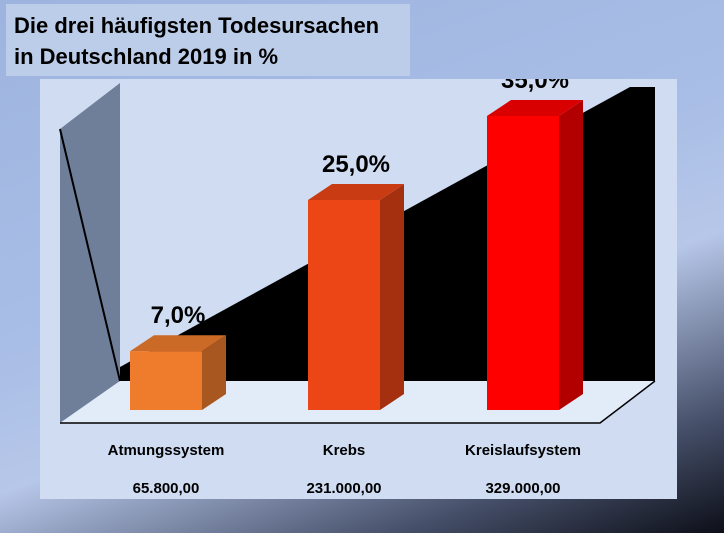 This screenshot has height=533, width=724. I want to click on count-label-0: 65.800,00, so click(166, 488).